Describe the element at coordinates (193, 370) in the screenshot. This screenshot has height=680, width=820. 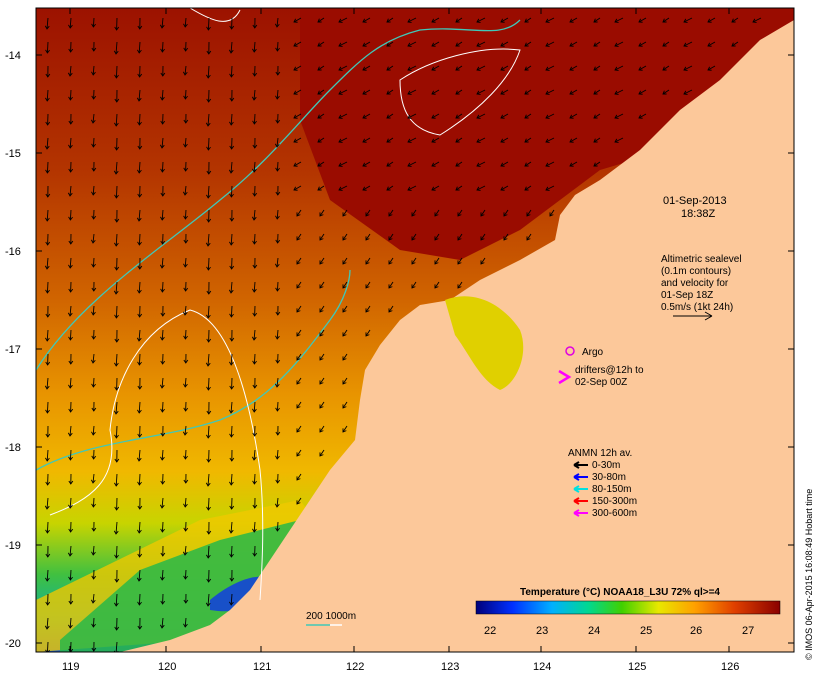
I see `isobath-200m-b` at that location.